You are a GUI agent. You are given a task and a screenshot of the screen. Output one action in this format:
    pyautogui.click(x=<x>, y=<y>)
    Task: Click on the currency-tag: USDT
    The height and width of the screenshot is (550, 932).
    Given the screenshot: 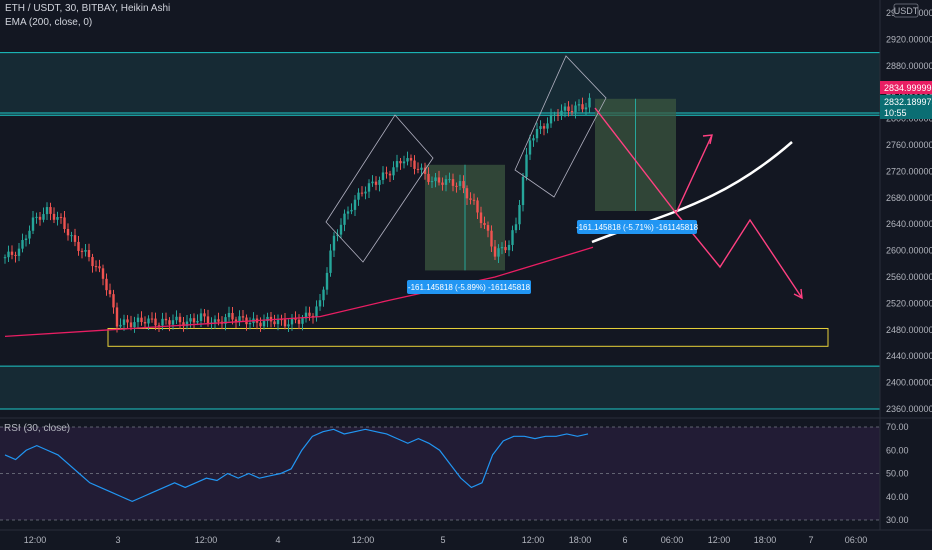 What is the action you would take?
    pyautogui.click(x=906, y=11)
    